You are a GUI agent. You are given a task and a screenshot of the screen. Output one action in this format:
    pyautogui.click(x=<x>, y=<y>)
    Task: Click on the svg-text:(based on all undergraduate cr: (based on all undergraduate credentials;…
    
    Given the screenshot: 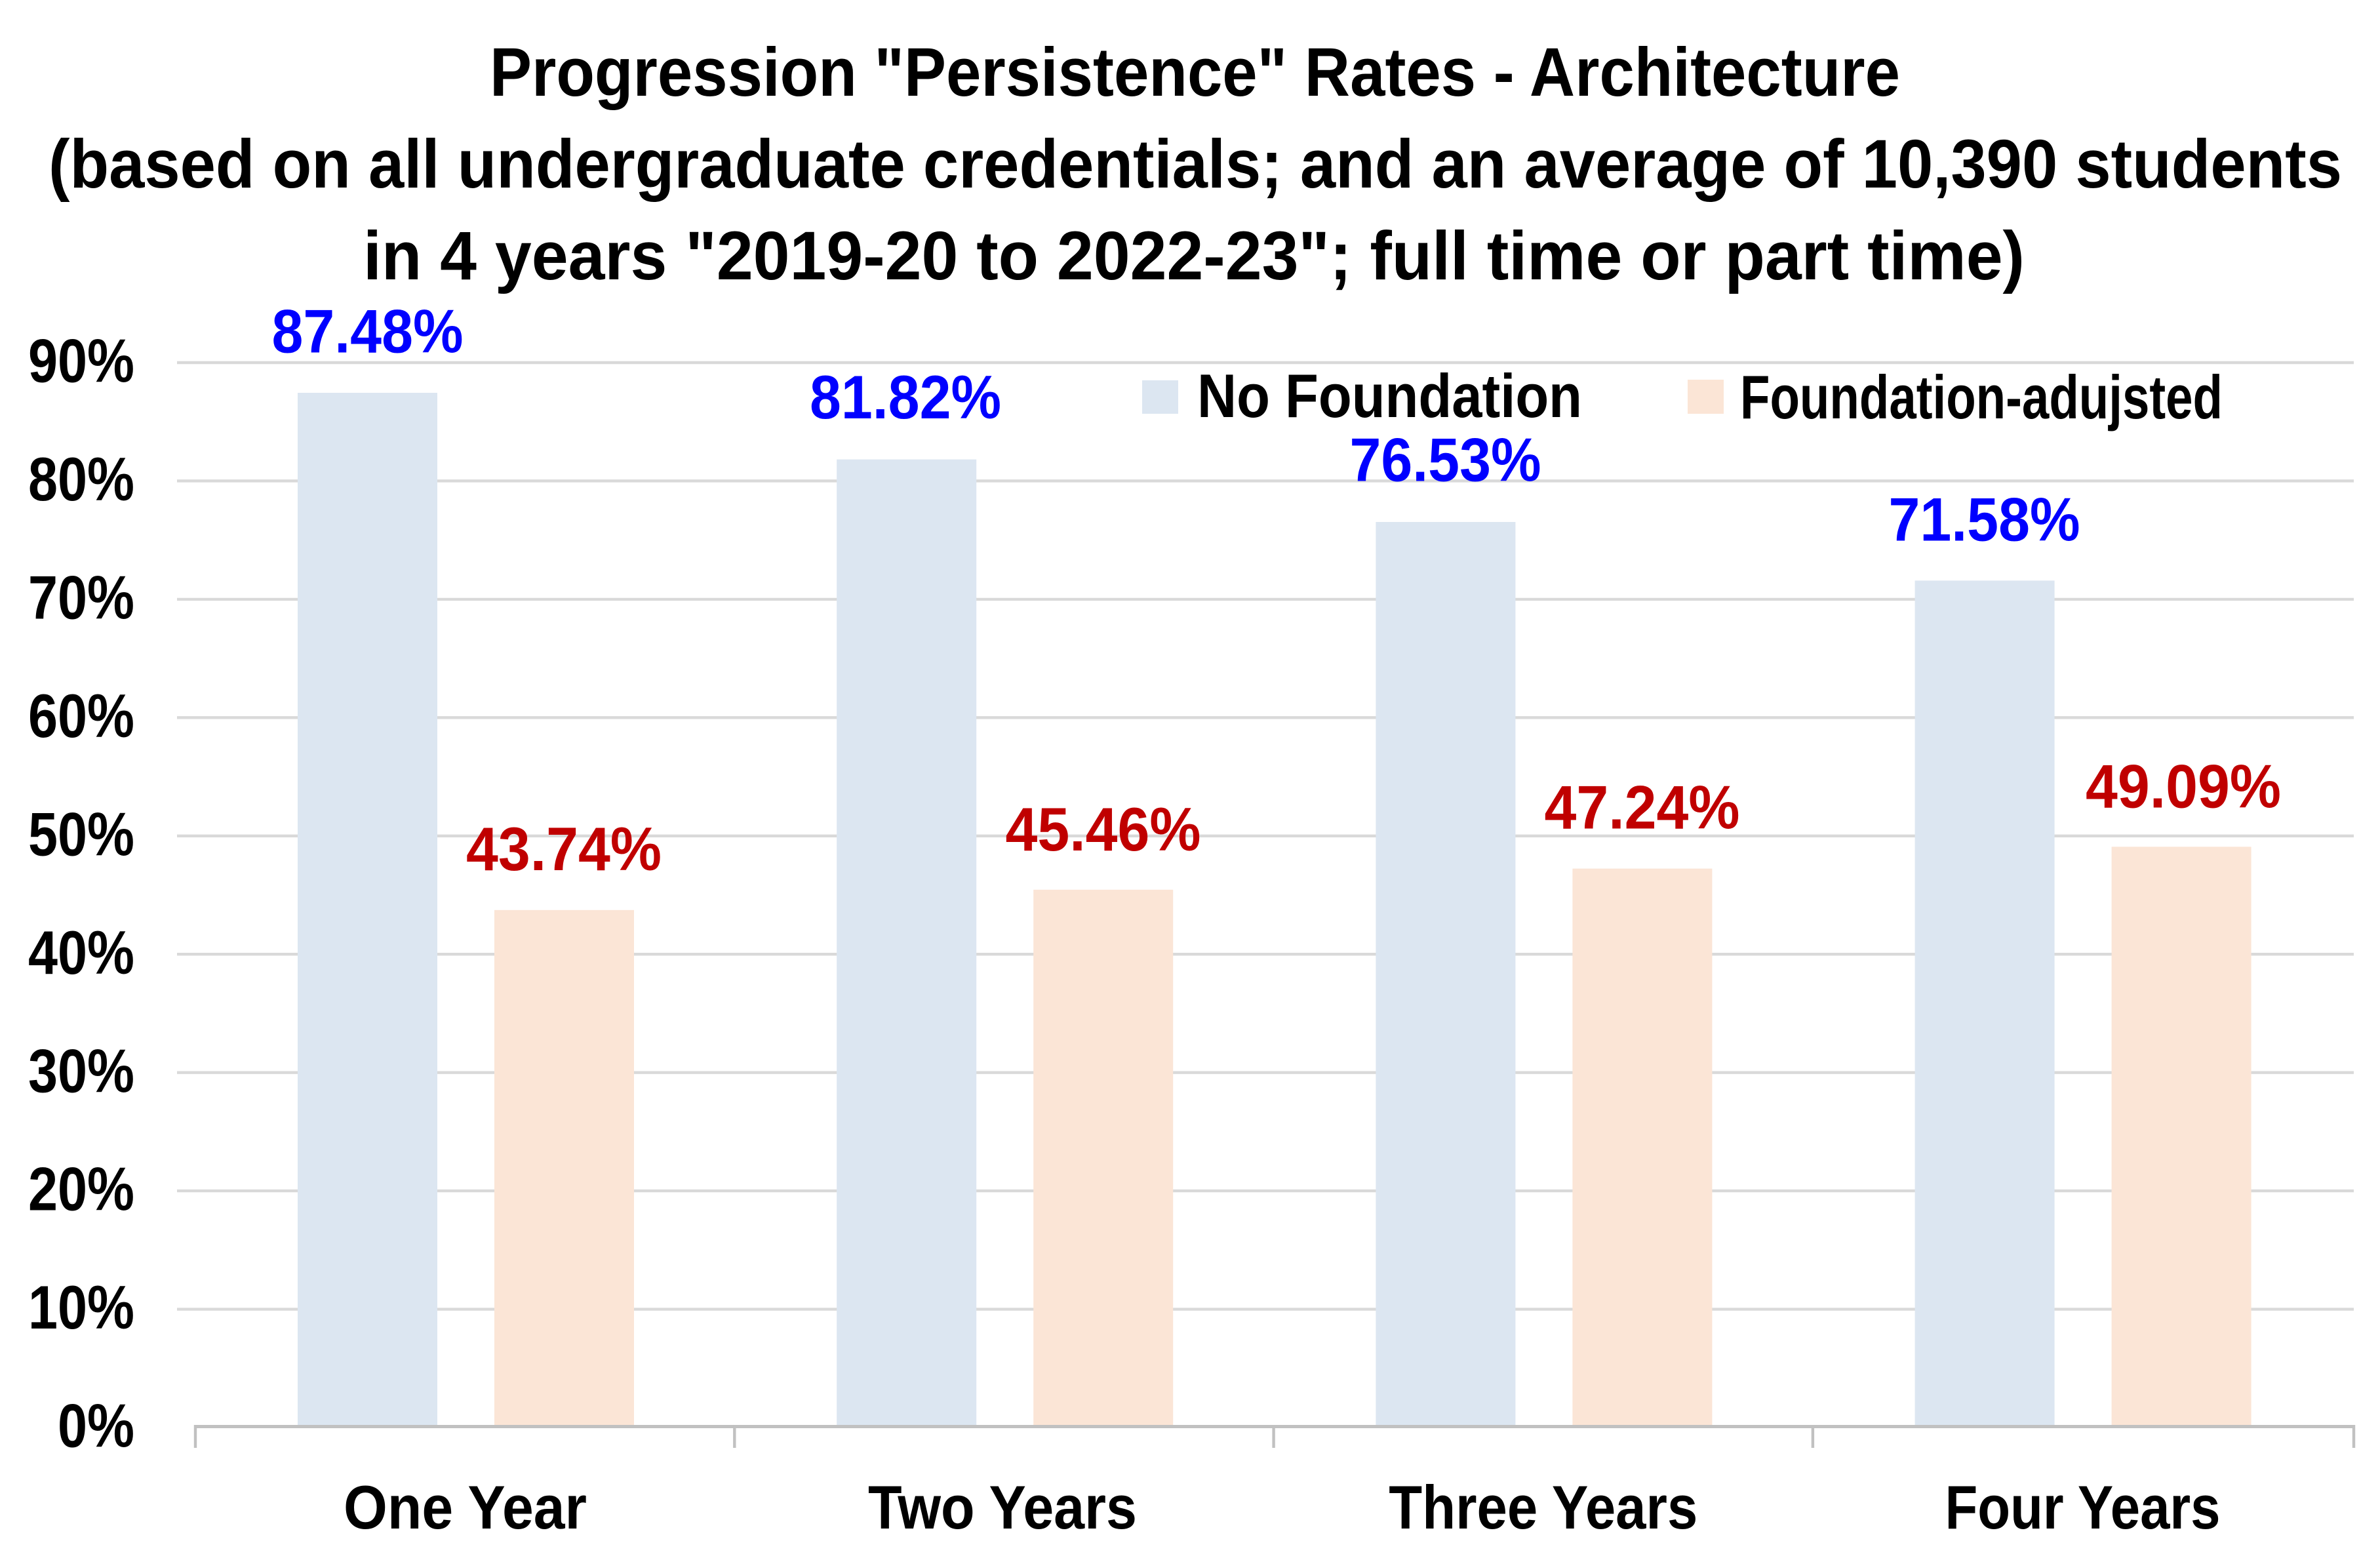 What is the action you would take?
    pyautogui.click(x=1195, y=164)
    